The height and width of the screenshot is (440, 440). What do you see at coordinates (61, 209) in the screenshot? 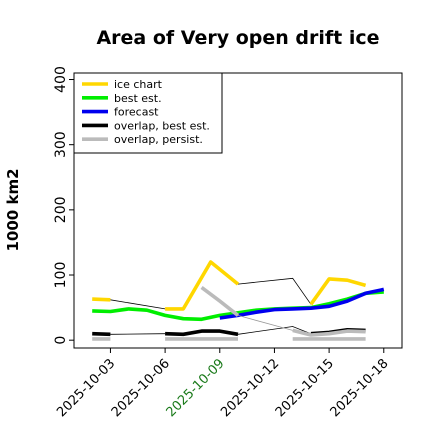
I see `y-tick-label: 200` at bounding box center [61, 209].